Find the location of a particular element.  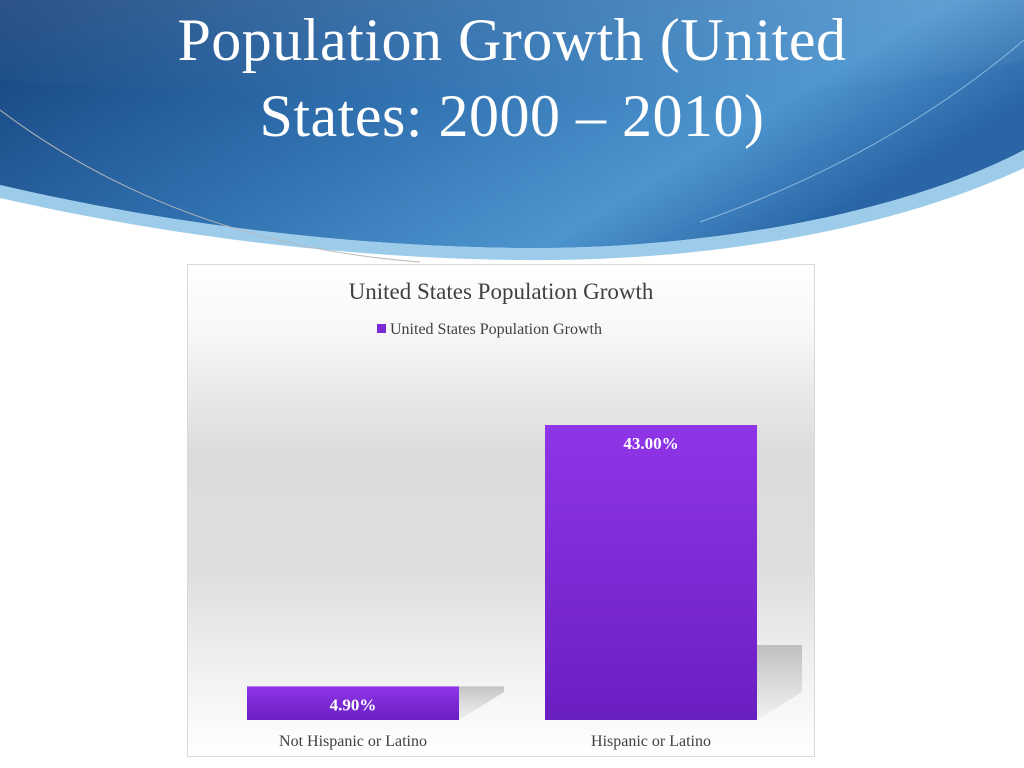

legend-swatch is located at coordinates (381, 328).